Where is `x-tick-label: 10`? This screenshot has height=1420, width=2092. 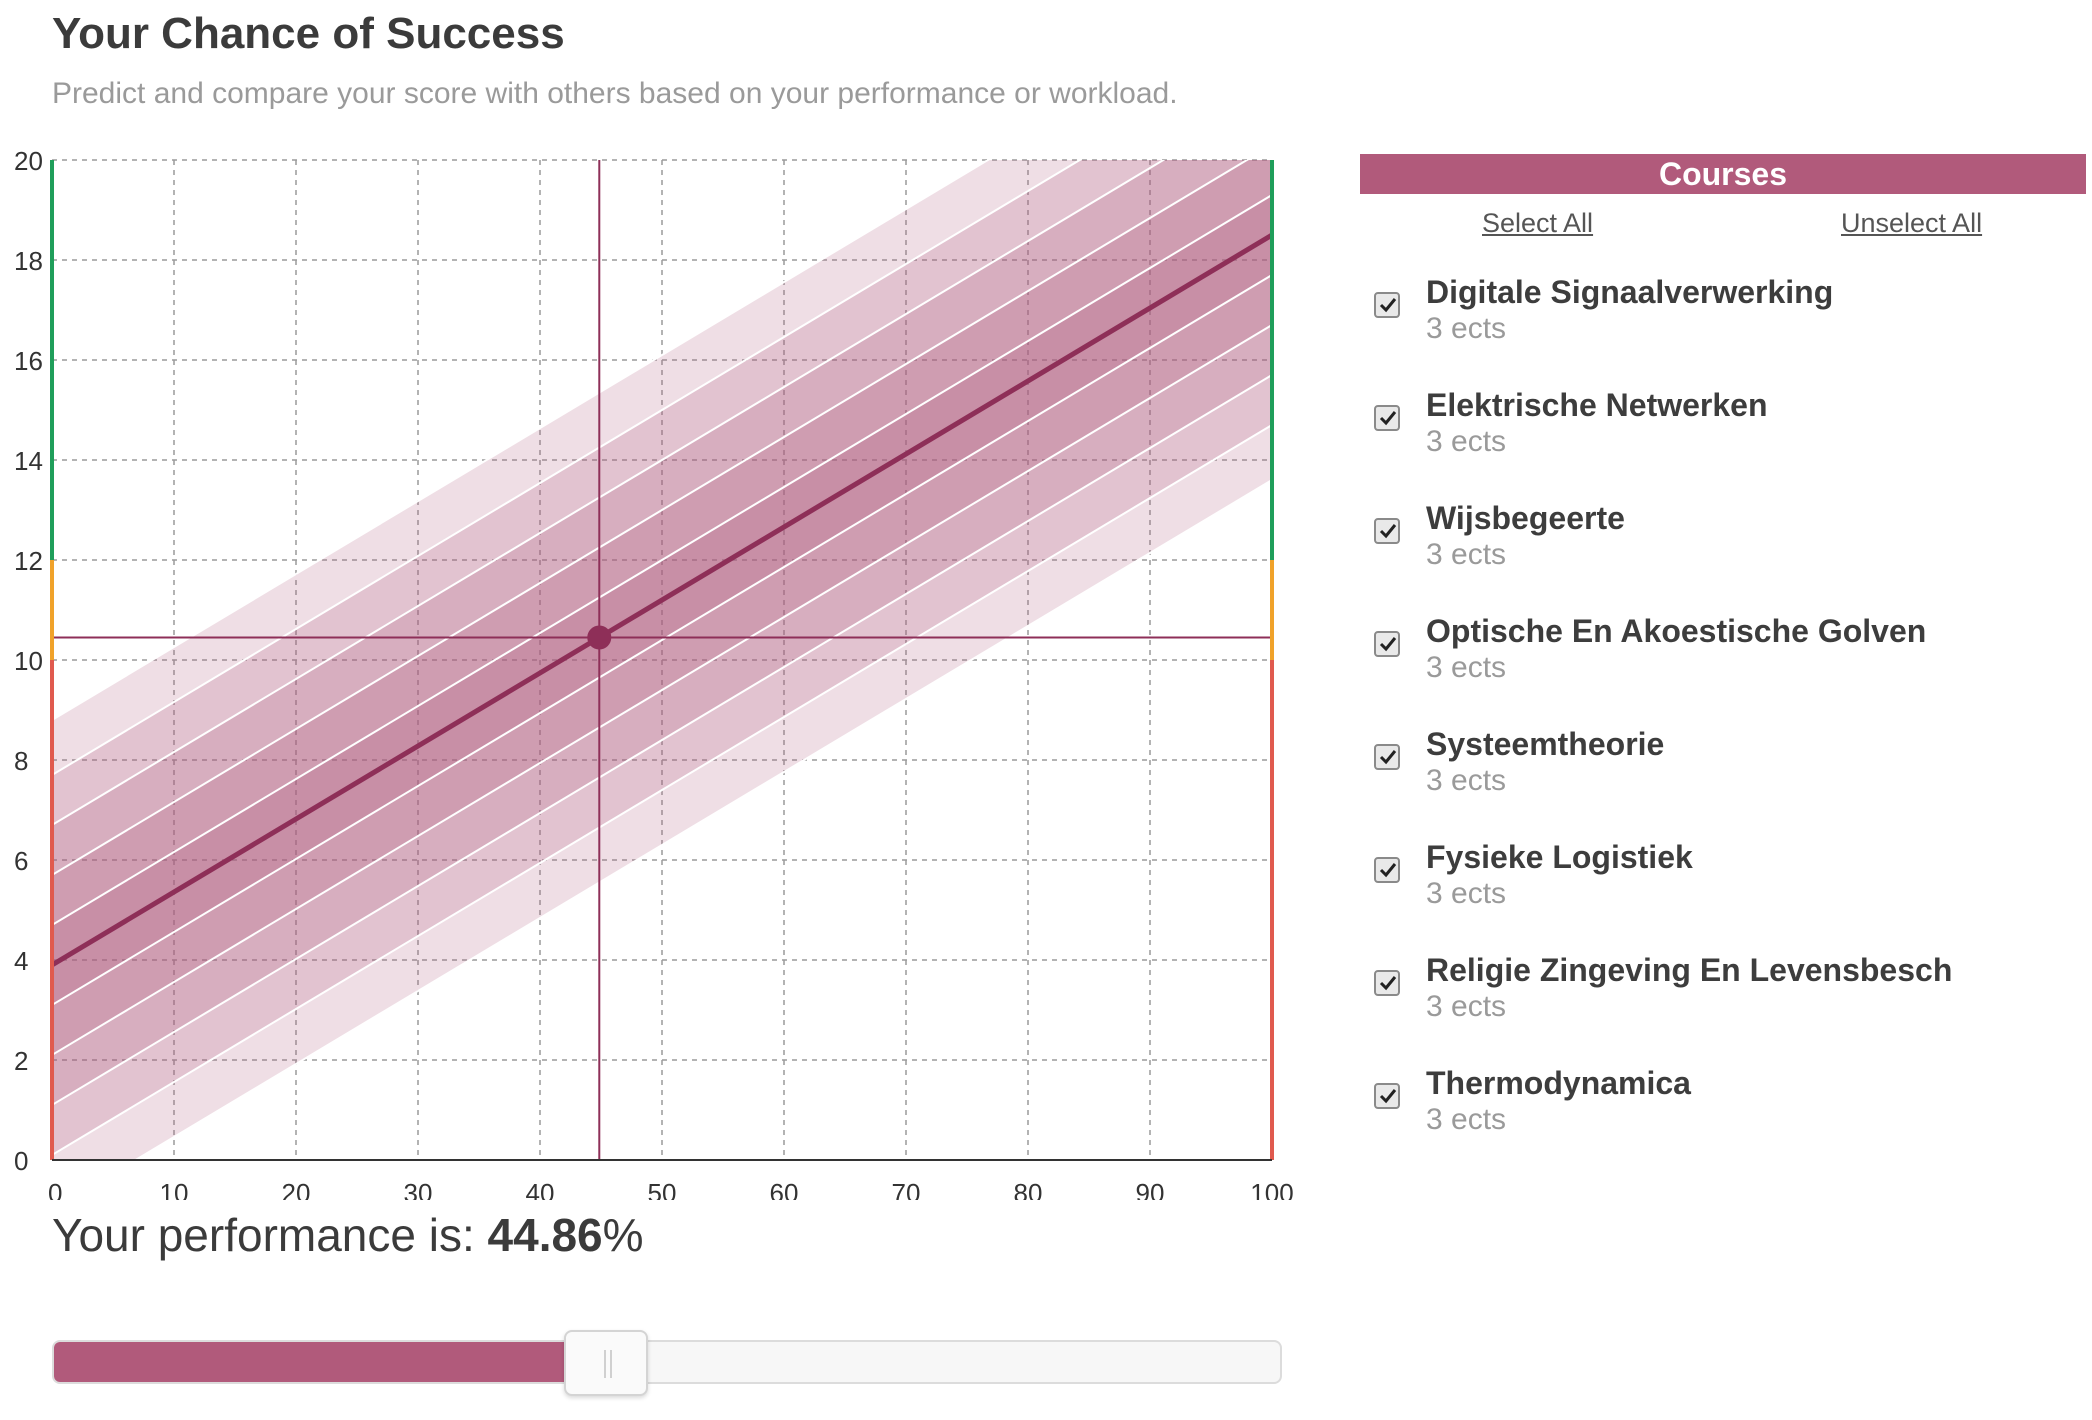 x-tick-label: 10 is located at coordinates (174, 1189).